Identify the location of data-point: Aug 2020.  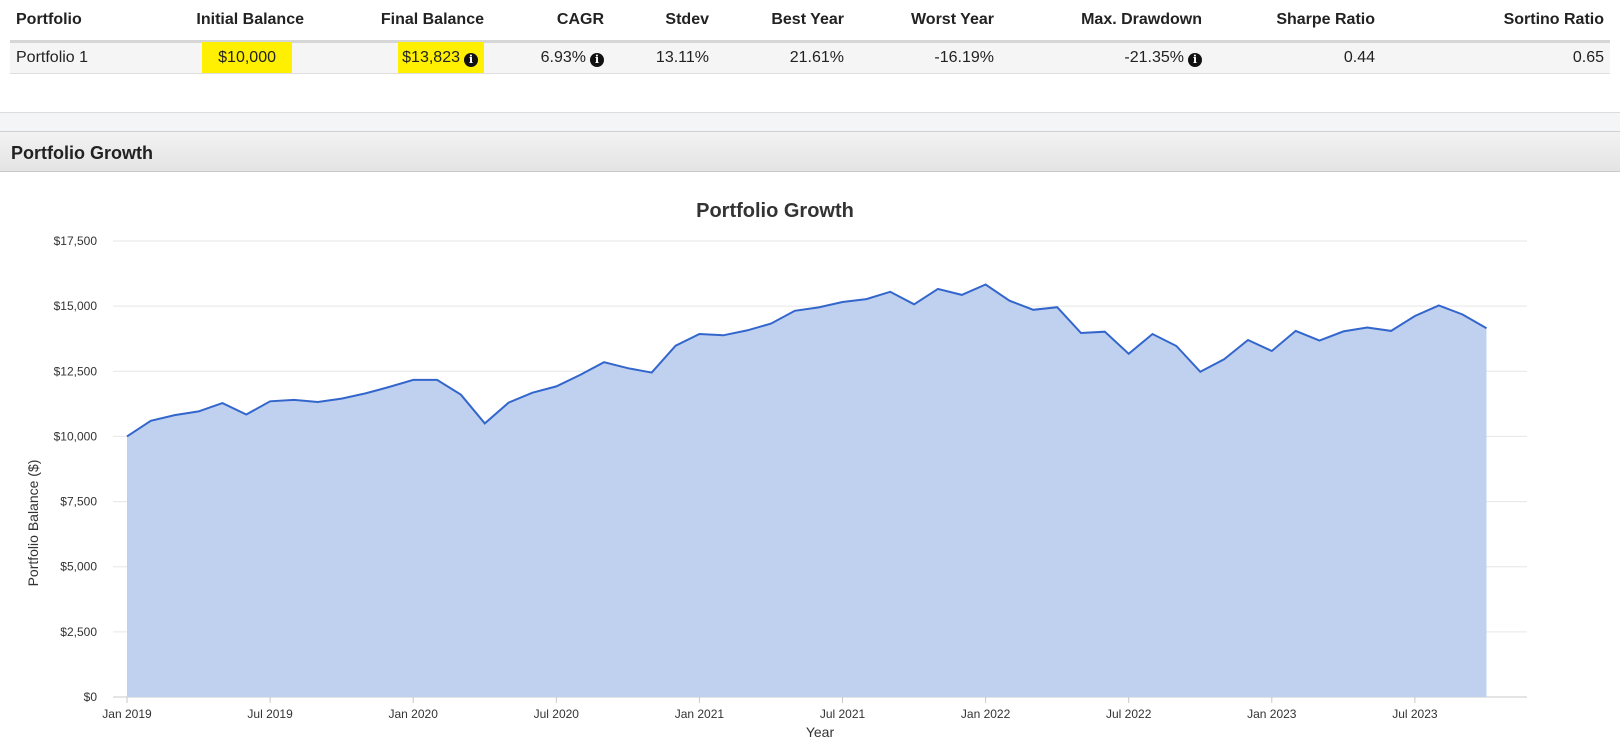
(580, 375).